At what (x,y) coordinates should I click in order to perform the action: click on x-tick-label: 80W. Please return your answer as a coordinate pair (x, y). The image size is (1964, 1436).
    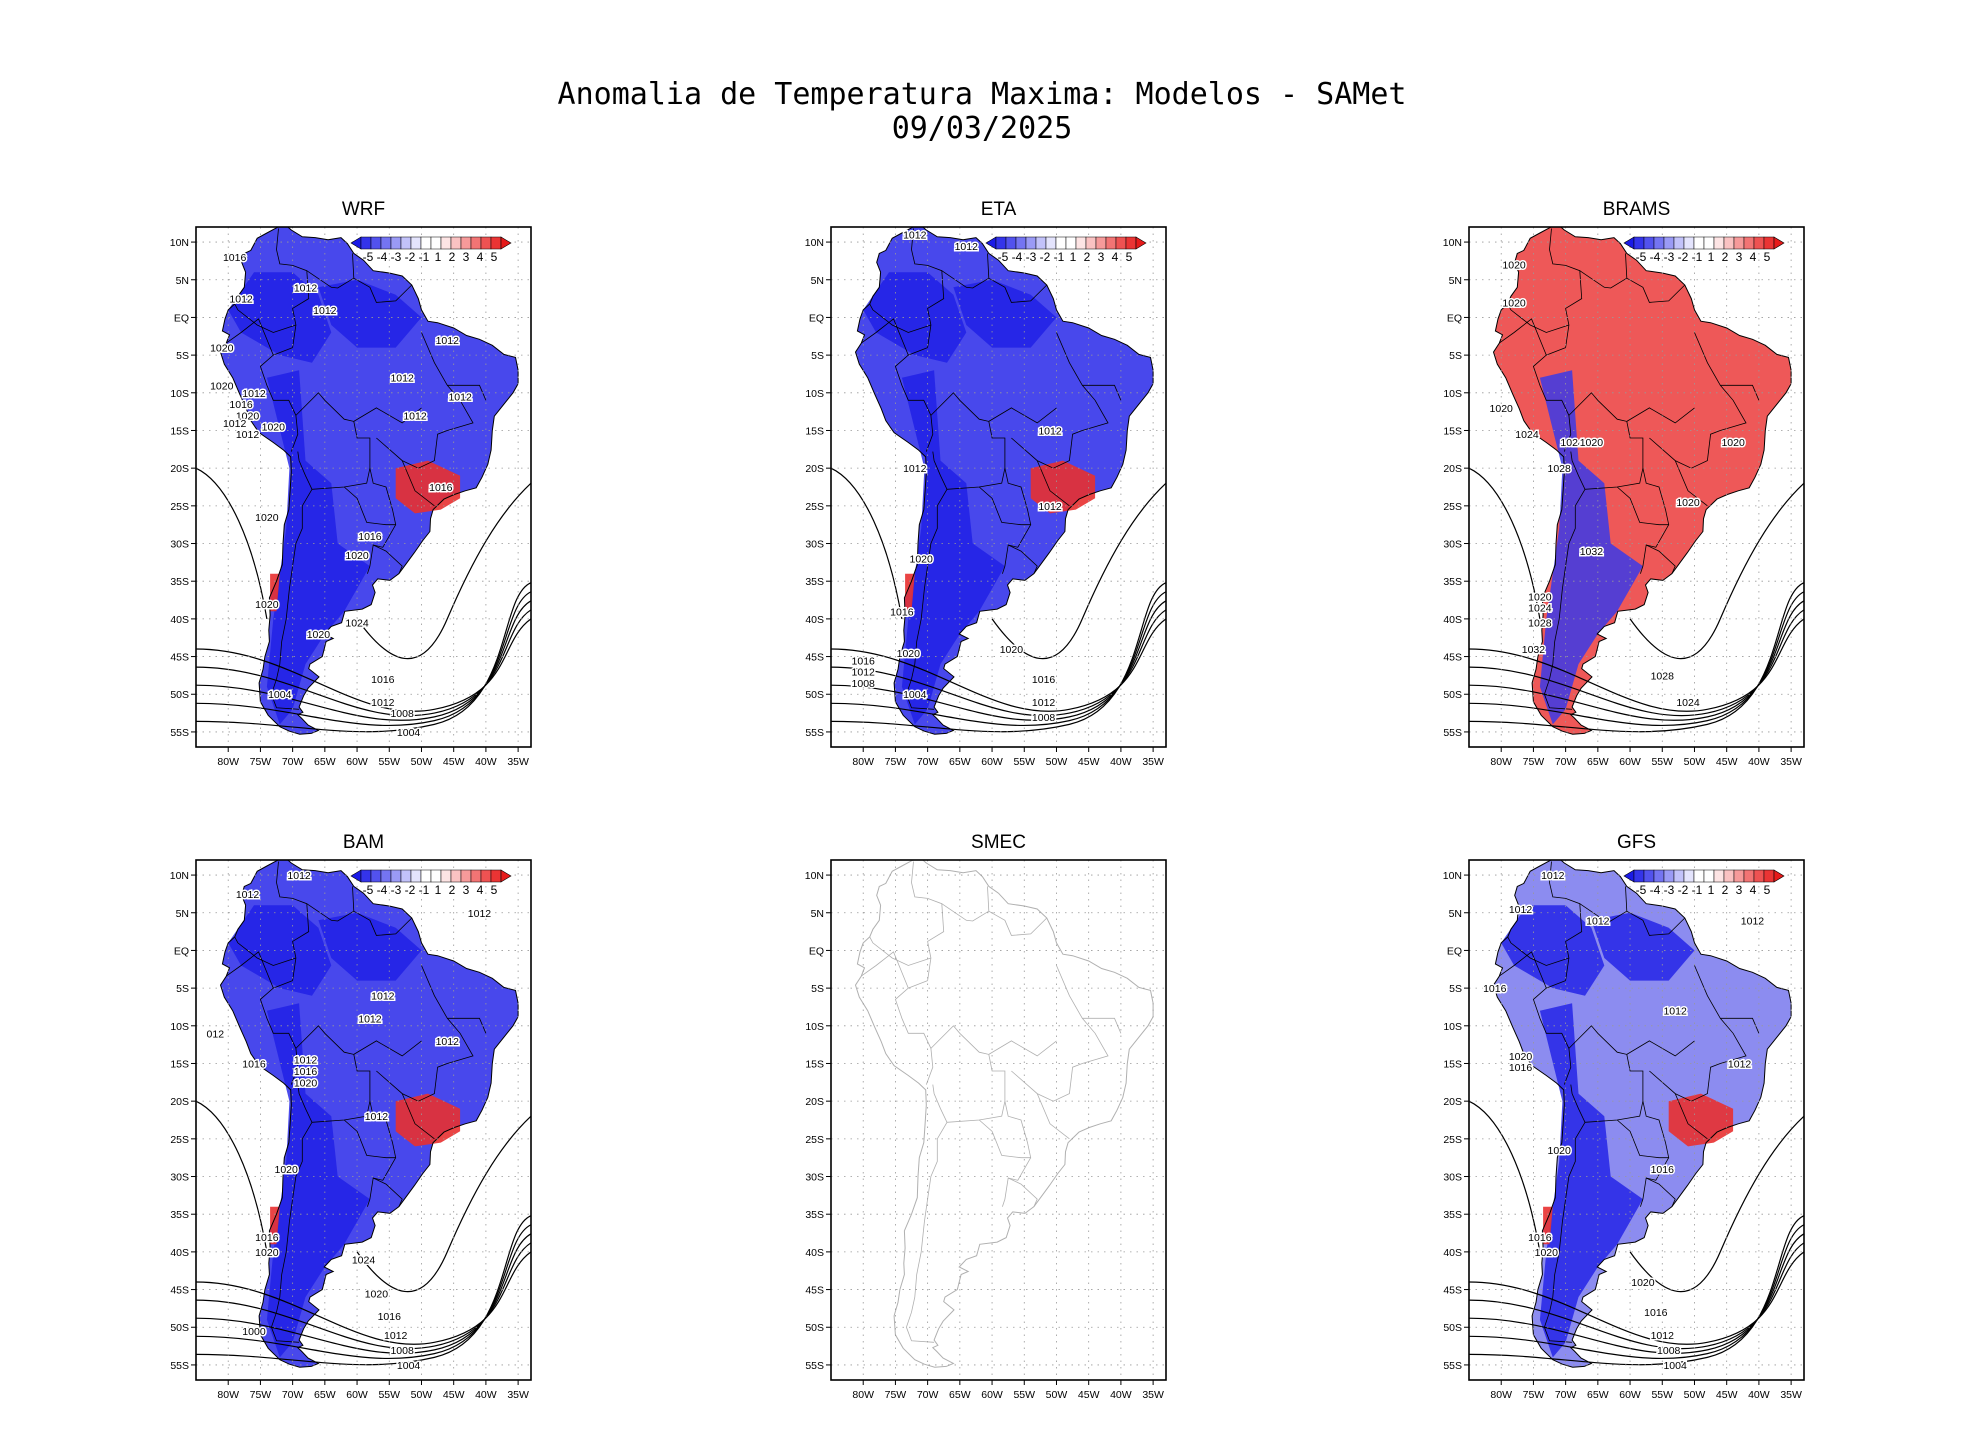
    Looking at the image, I should click on (863, 762).